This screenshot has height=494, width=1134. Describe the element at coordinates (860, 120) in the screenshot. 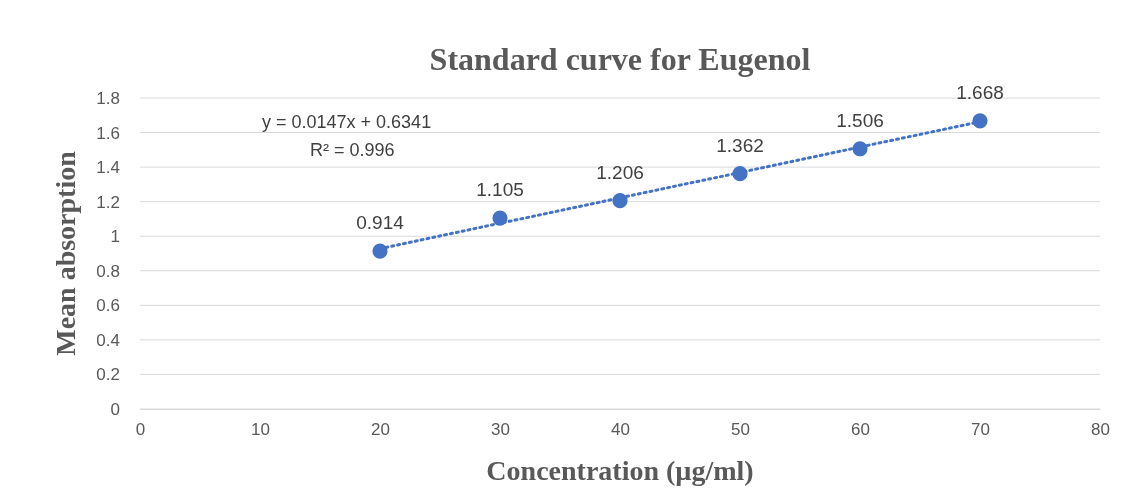

I see `data-label: 1.506` at that location.